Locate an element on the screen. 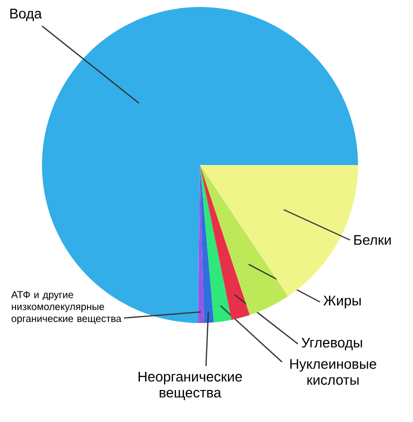  slice-label: Нуклеиновые кислоты is located at coordinates (333, 372).